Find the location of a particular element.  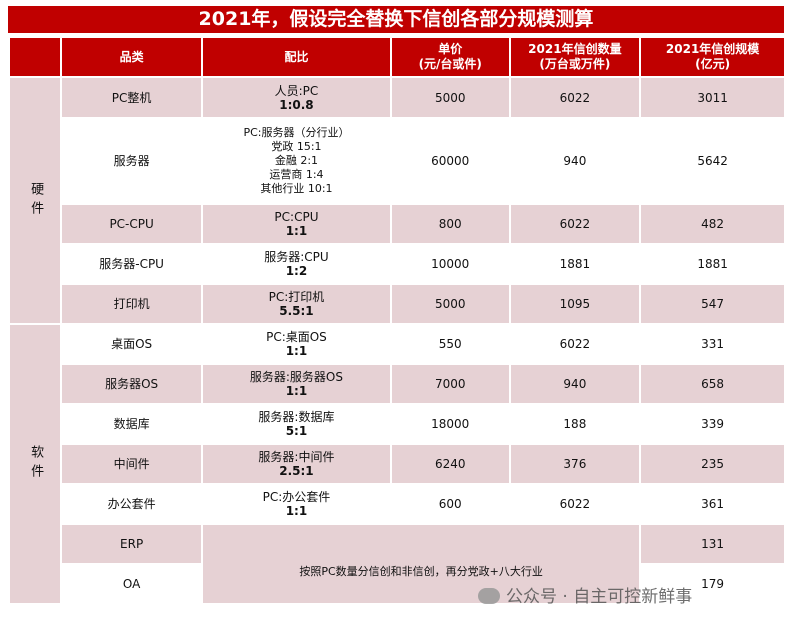

item-name: 中间件 is located at coordinates (131, 464).